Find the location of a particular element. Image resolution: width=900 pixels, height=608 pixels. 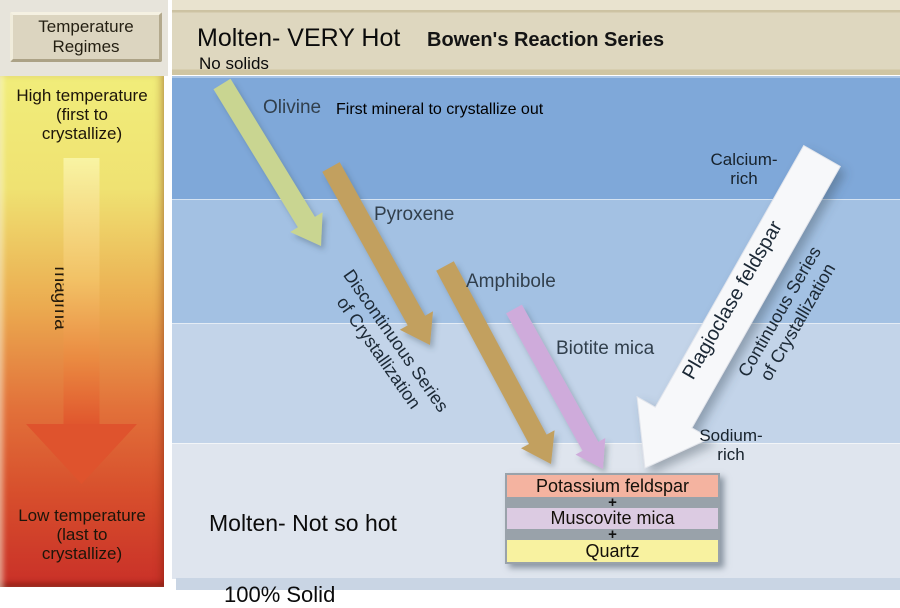

sodium-rich-label: Sodium- rich is located at coordinates (731, 445).